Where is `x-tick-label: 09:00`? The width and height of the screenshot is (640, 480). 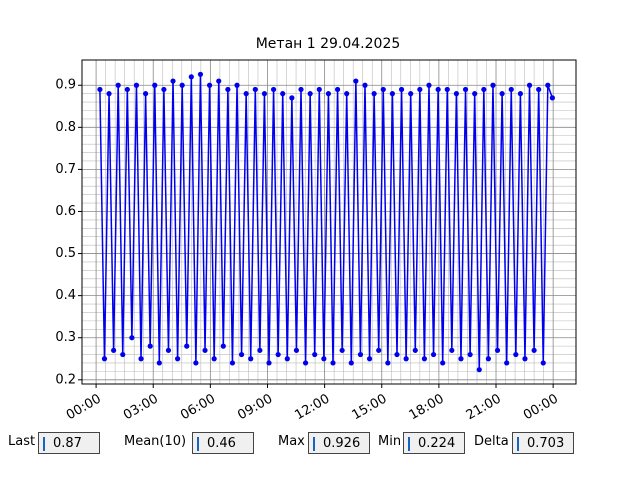 x-tick-label: 09:00 is located at coordinates (255, 408).